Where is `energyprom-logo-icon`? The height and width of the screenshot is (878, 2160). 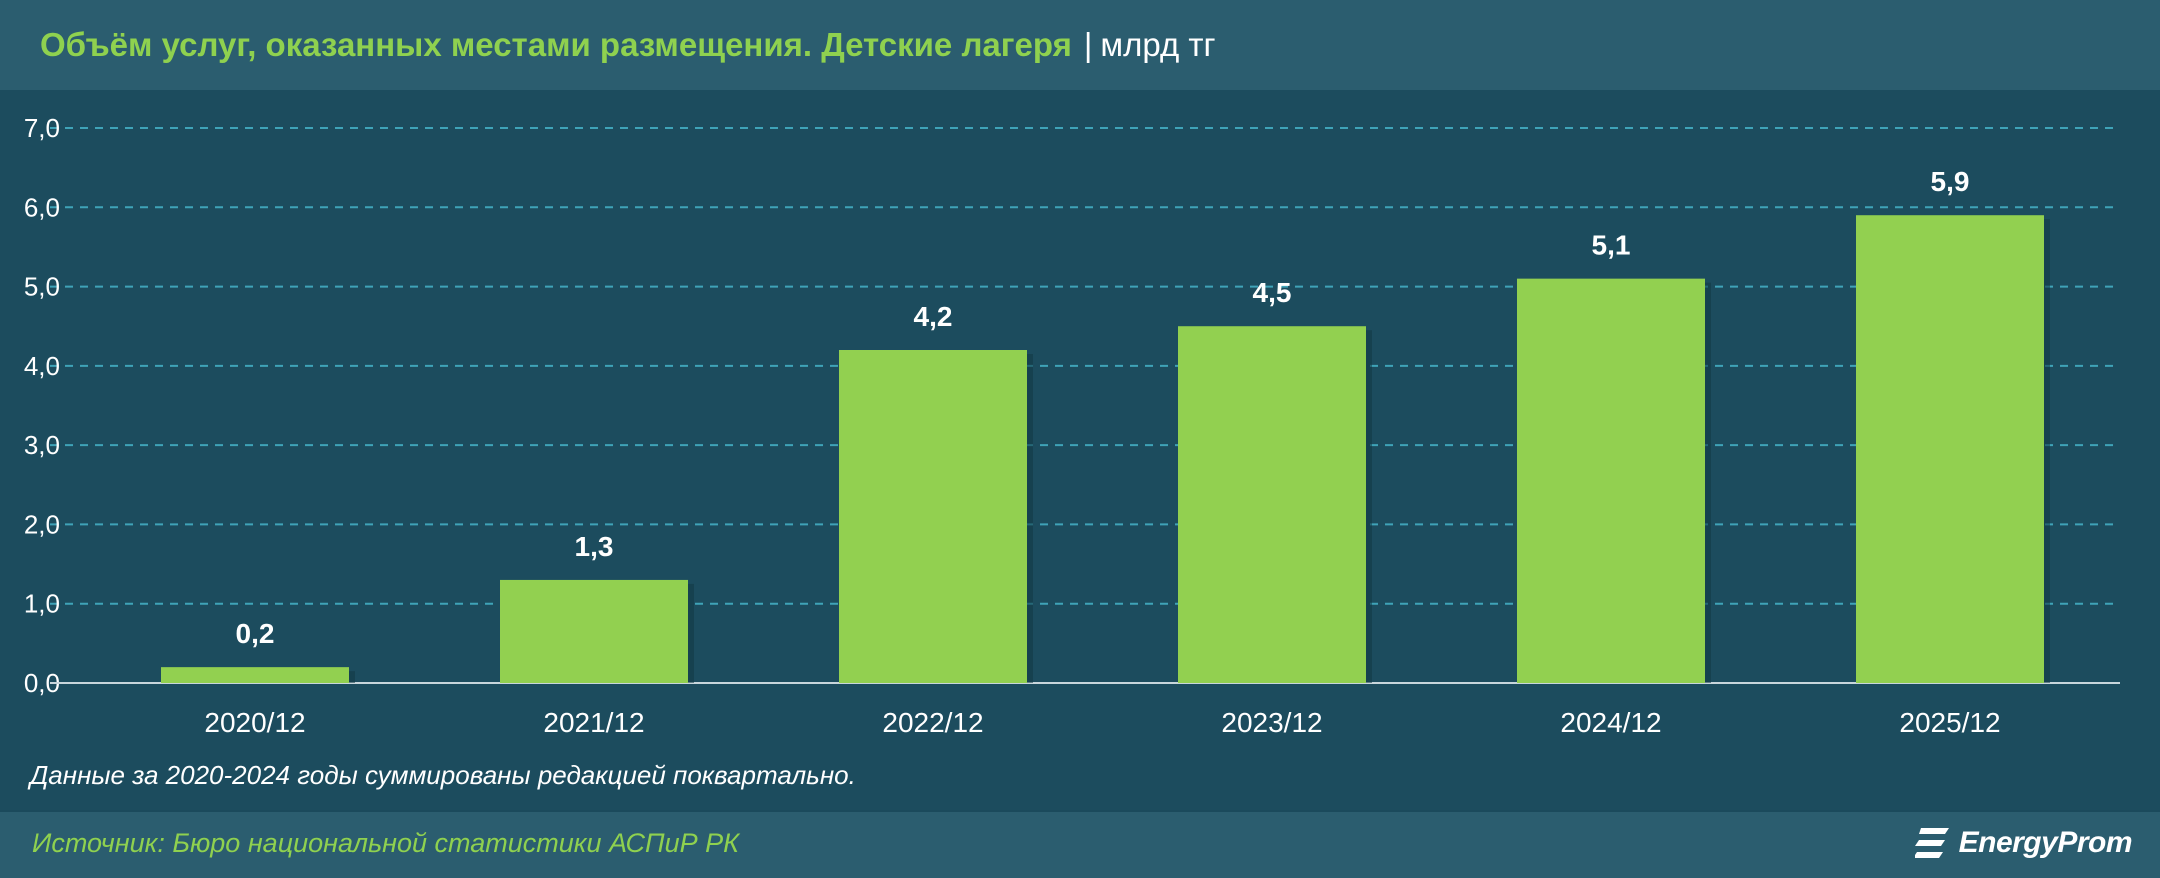
energyprom-logo-icon is located at coordinates (1931, 843).